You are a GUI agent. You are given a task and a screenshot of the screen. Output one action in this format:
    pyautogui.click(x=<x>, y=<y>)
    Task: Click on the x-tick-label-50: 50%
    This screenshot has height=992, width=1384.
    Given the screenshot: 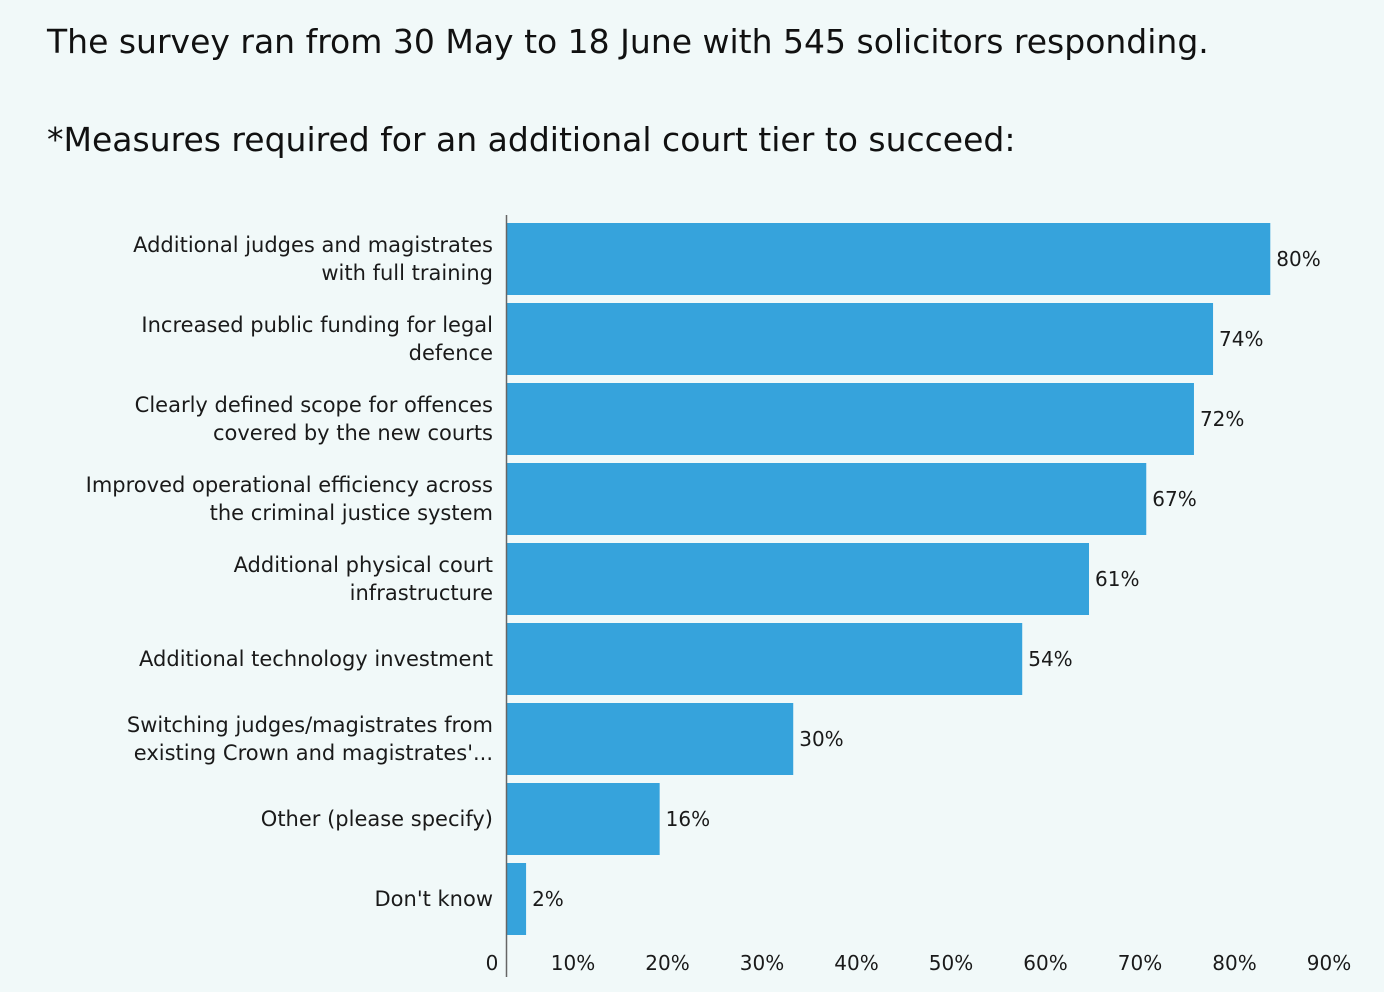 What is the action you would take?
    pyautogui.click(x=951, y=963)
    